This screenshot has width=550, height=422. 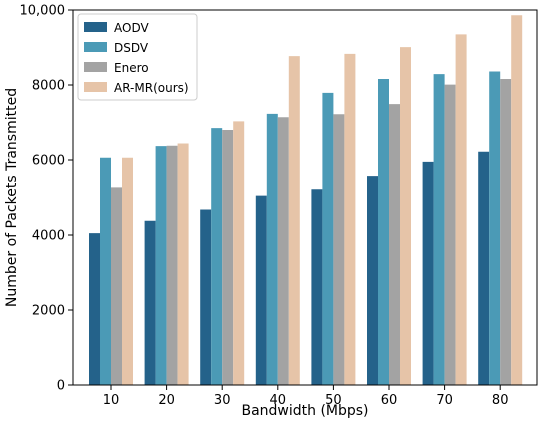 I want to click on y-tick-label: 6000, so click(x=48, y=161).